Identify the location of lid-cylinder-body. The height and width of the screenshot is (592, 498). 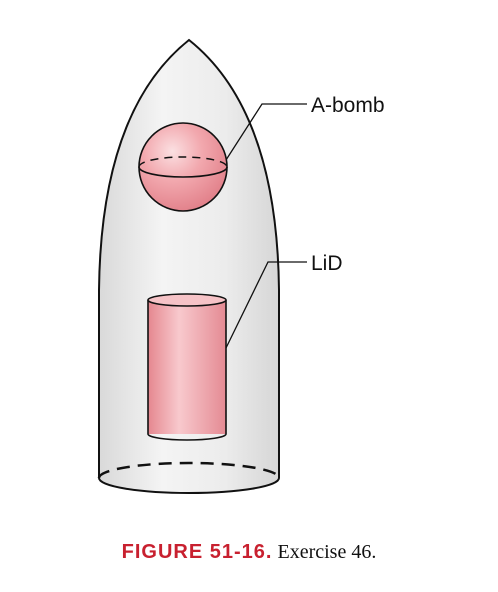
(187, 367).